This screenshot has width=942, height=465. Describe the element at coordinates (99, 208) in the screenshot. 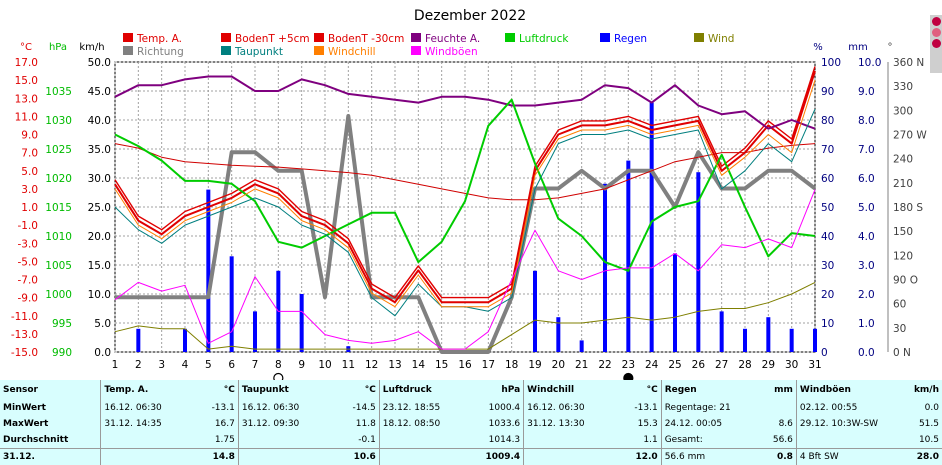

I see `axis-tick-label: 25.0` at that location.